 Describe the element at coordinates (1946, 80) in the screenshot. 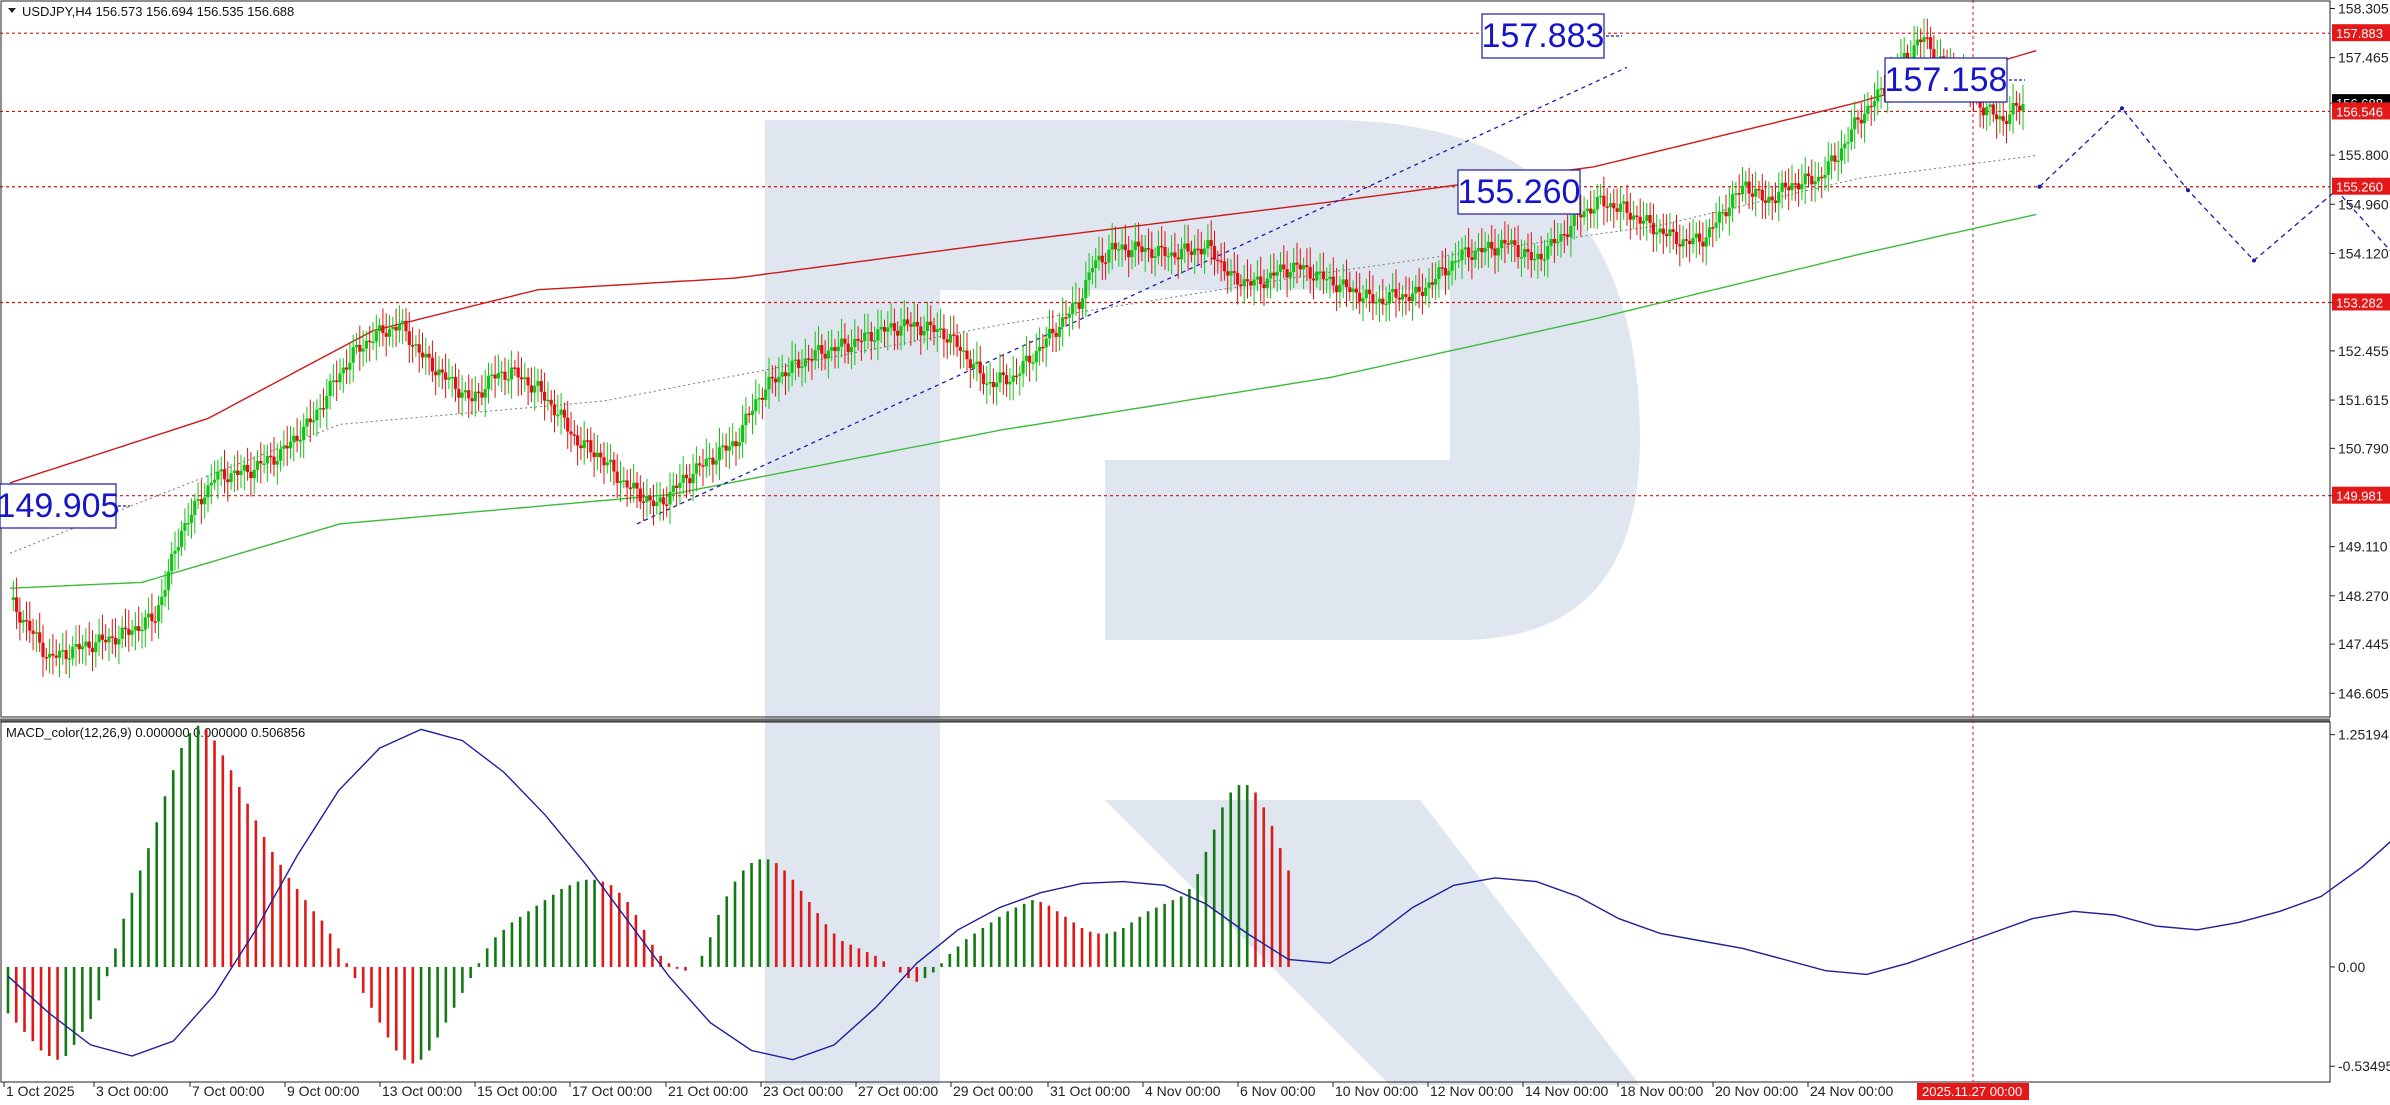

I see `price-label-text: 157.158` at that location.